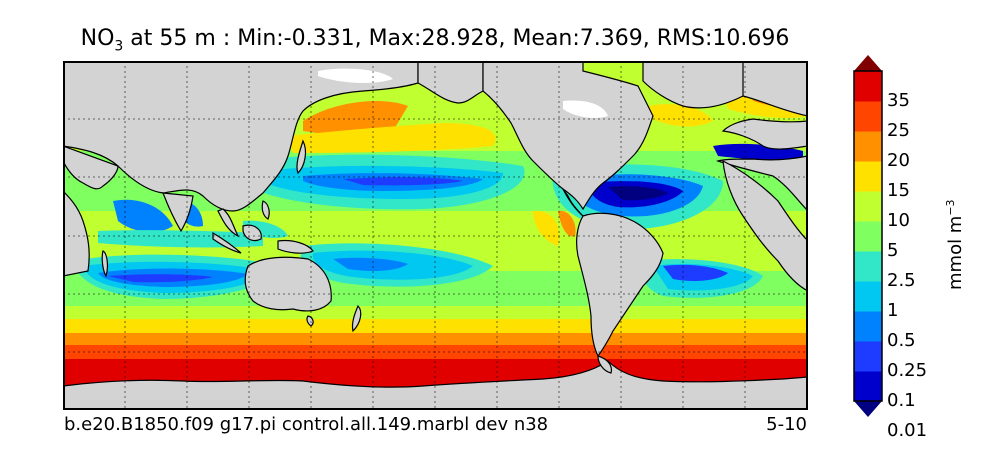 The image size is (997, 466). I want to click on colorbar-border, so click(868, 236).